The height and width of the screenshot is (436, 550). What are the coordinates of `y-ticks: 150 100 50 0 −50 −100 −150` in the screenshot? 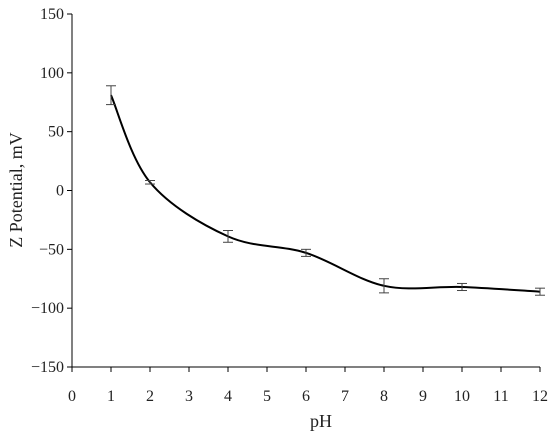 It's located at (51, 191).